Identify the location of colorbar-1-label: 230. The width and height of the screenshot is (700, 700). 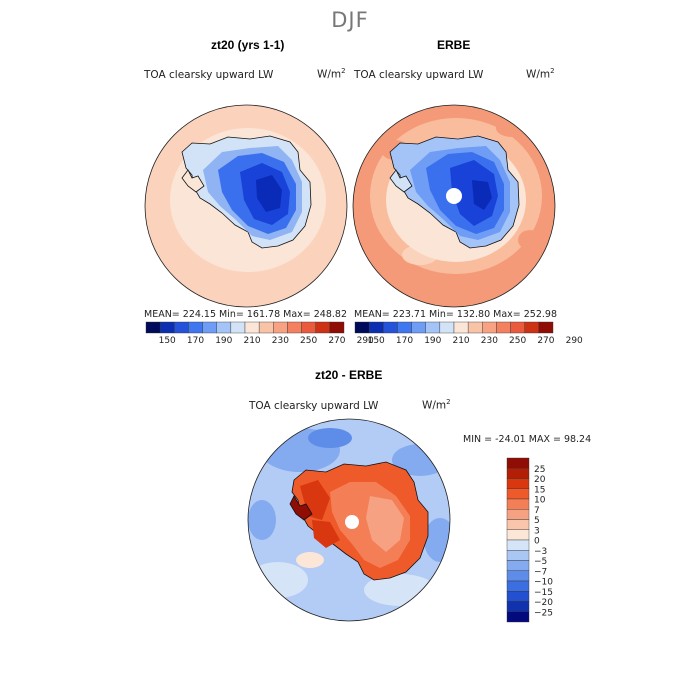
(280, 341).